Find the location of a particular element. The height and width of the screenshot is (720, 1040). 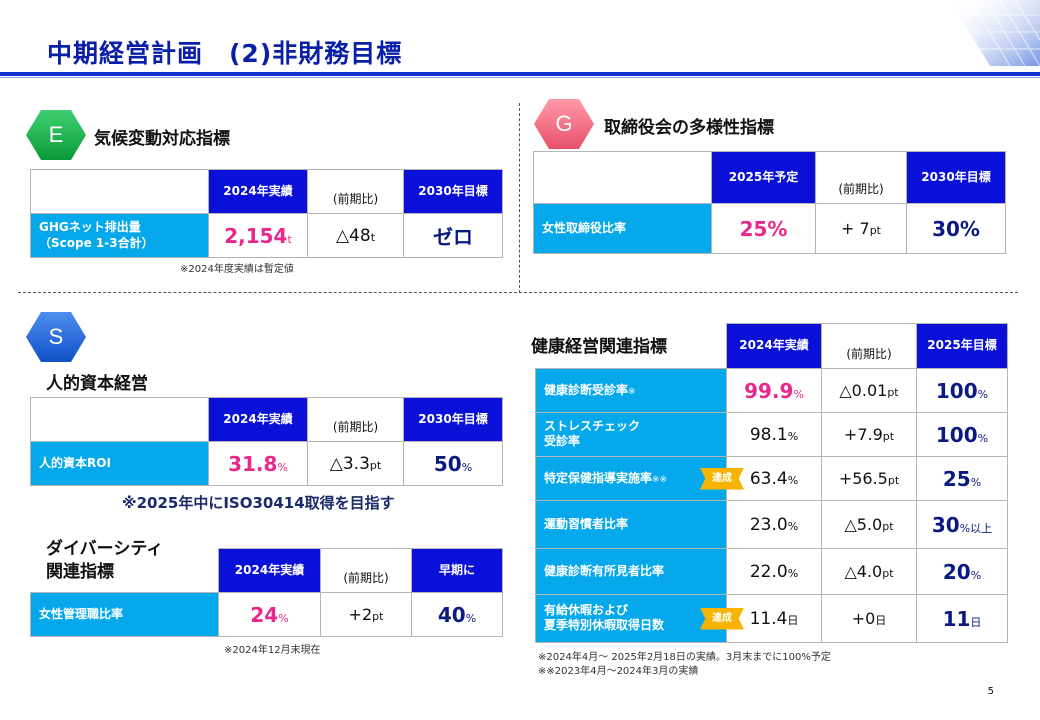

health-actual-cell: 99.9% is located at coordinates (774, 390).